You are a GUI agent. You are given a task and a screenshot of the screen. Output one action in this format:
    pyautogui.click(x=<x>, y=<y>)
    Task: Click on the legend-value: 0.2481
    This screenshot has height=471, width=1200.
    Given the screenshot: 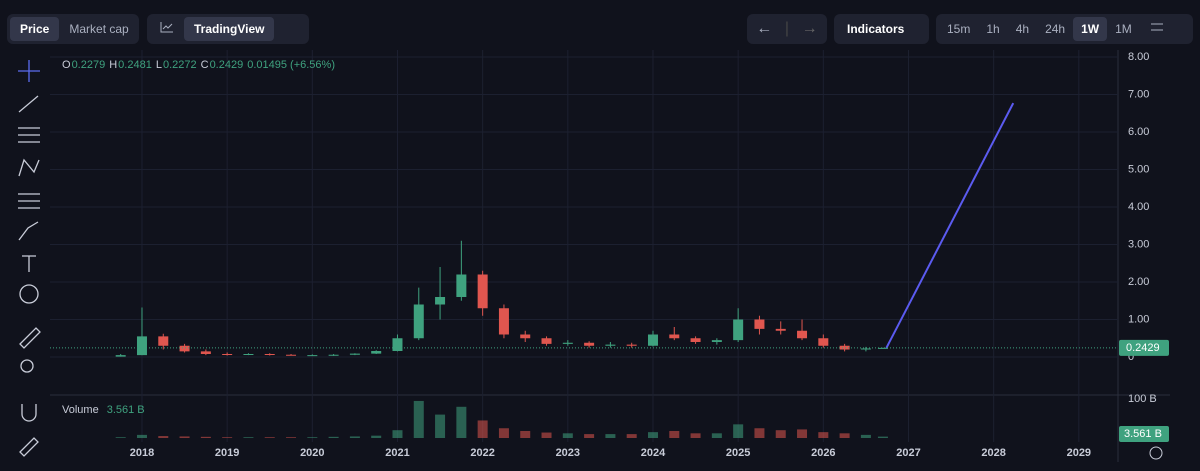 What is the action you would take?
    pyautogui.click(x=135, y=65)
    